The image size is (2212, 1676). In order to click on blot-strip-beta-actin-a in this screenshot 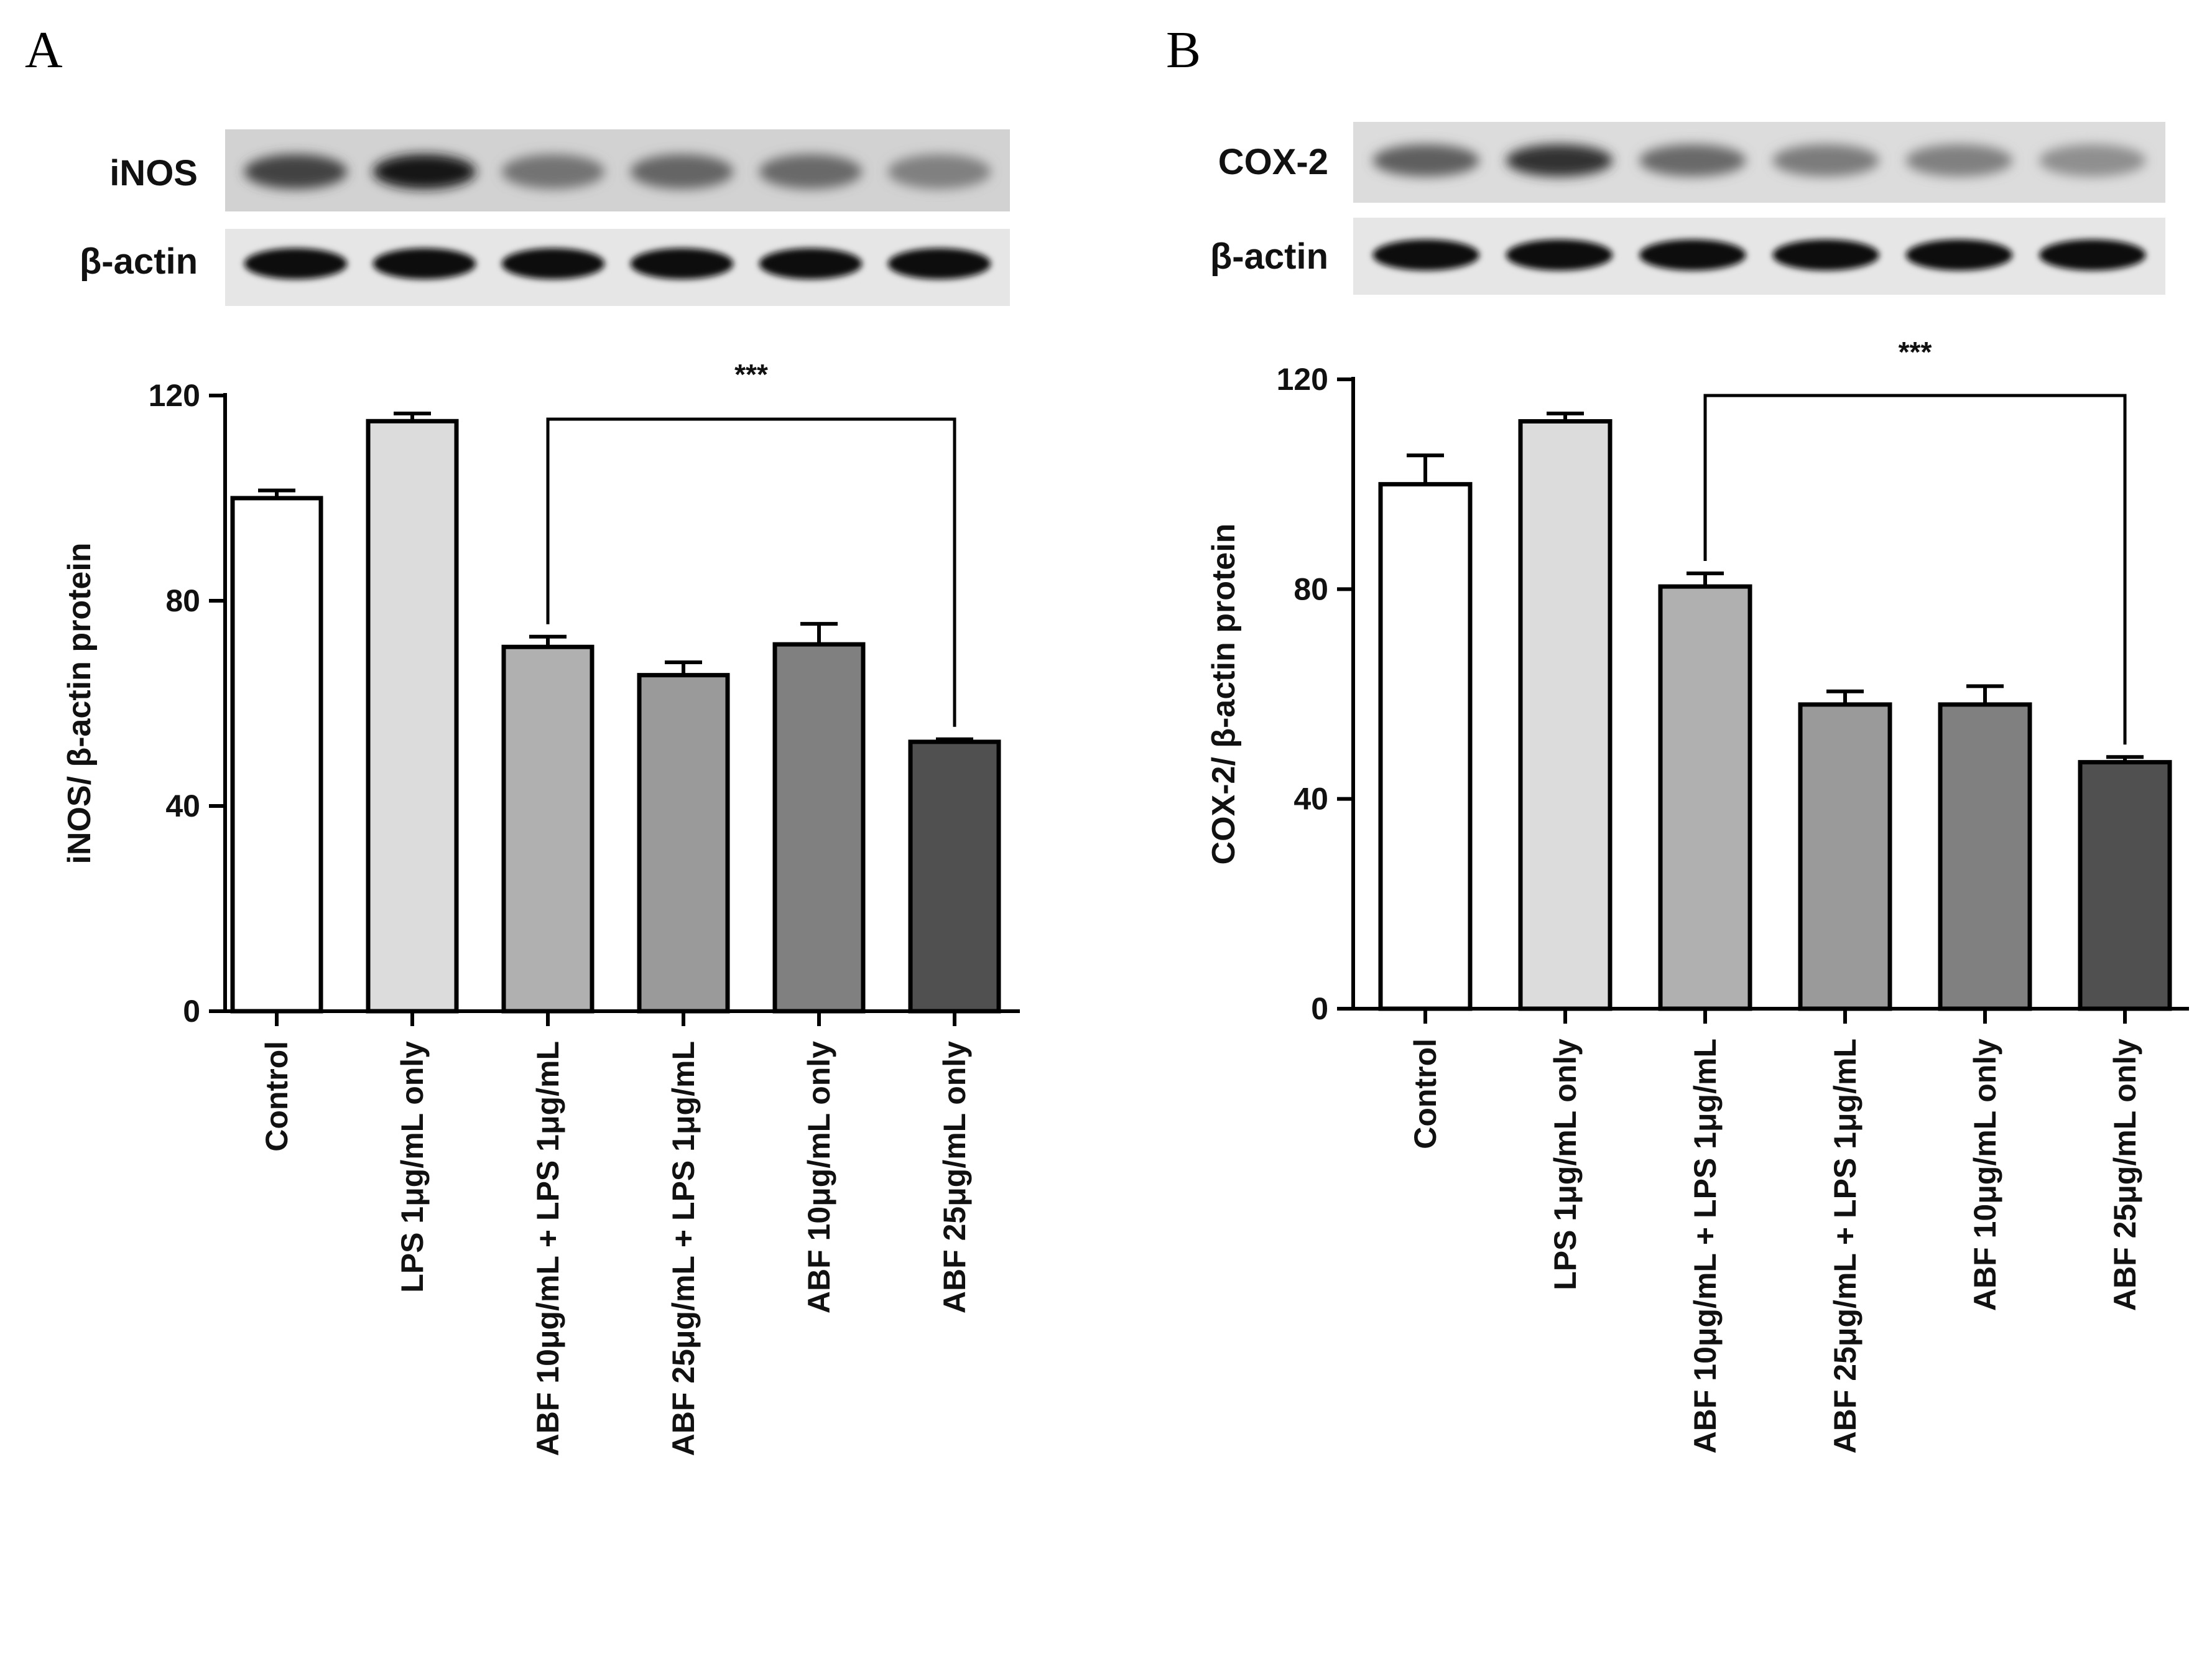, I will do `click(617, 268)`.